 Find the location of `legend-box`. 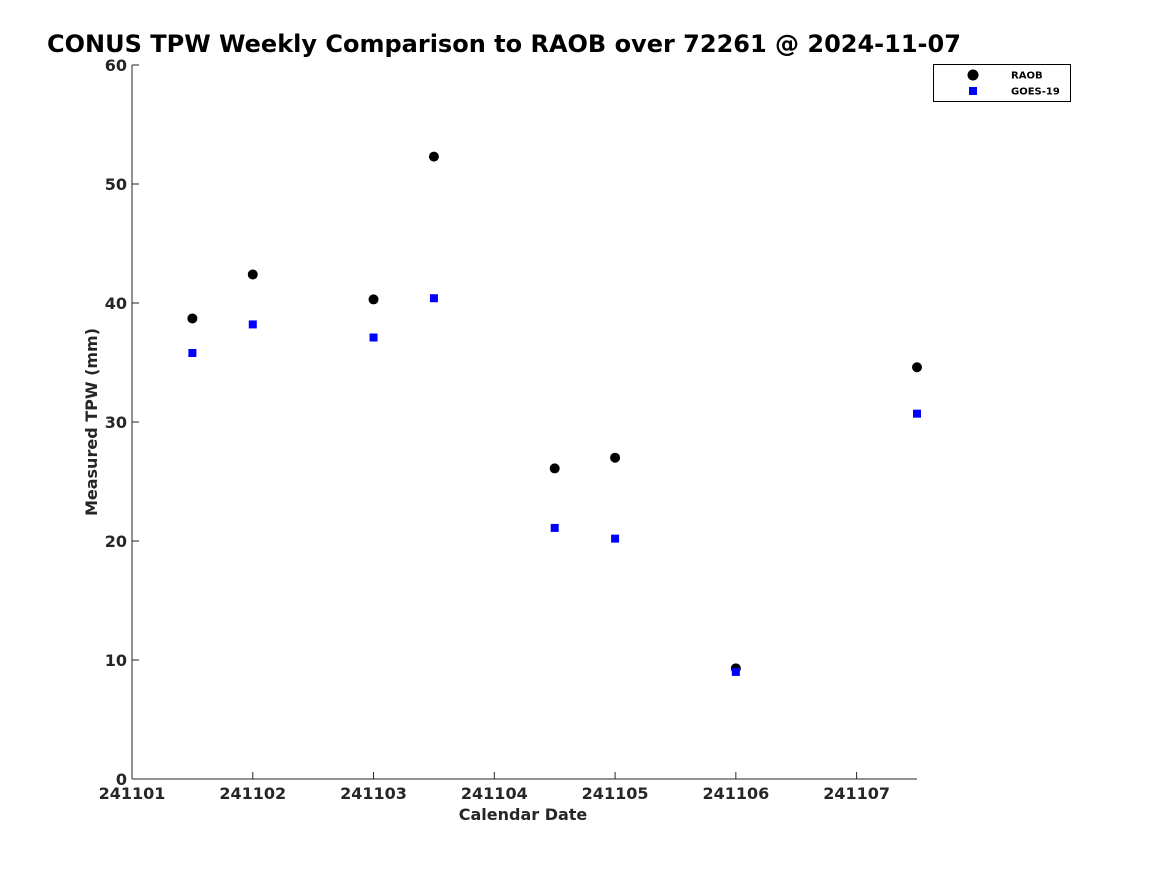

legend-box is located at coordinates (1002, 83).